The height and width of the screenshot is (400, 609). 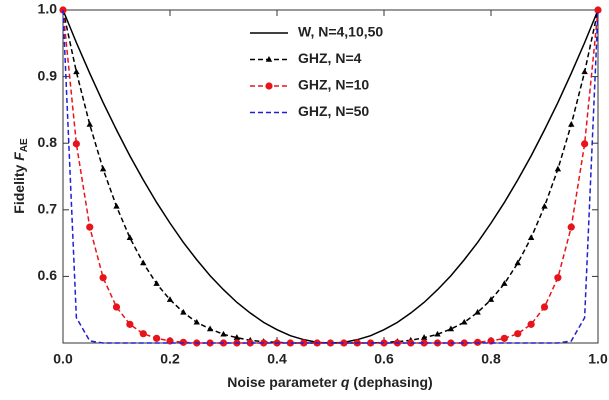 I want to click on x-tick-label: 0.2, so click(x=170, y=359).